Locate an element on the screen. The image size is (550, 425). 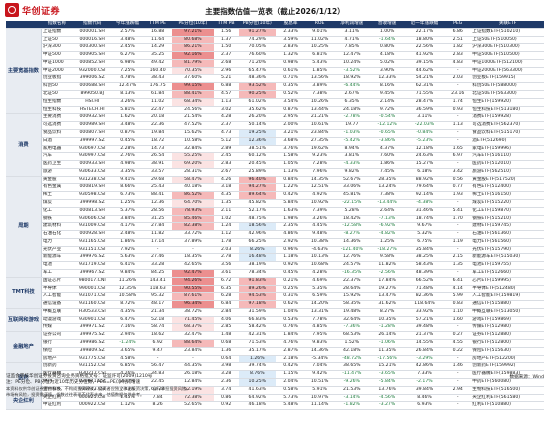
cell-pb: 2.83 is located at coordinates (226, 164).